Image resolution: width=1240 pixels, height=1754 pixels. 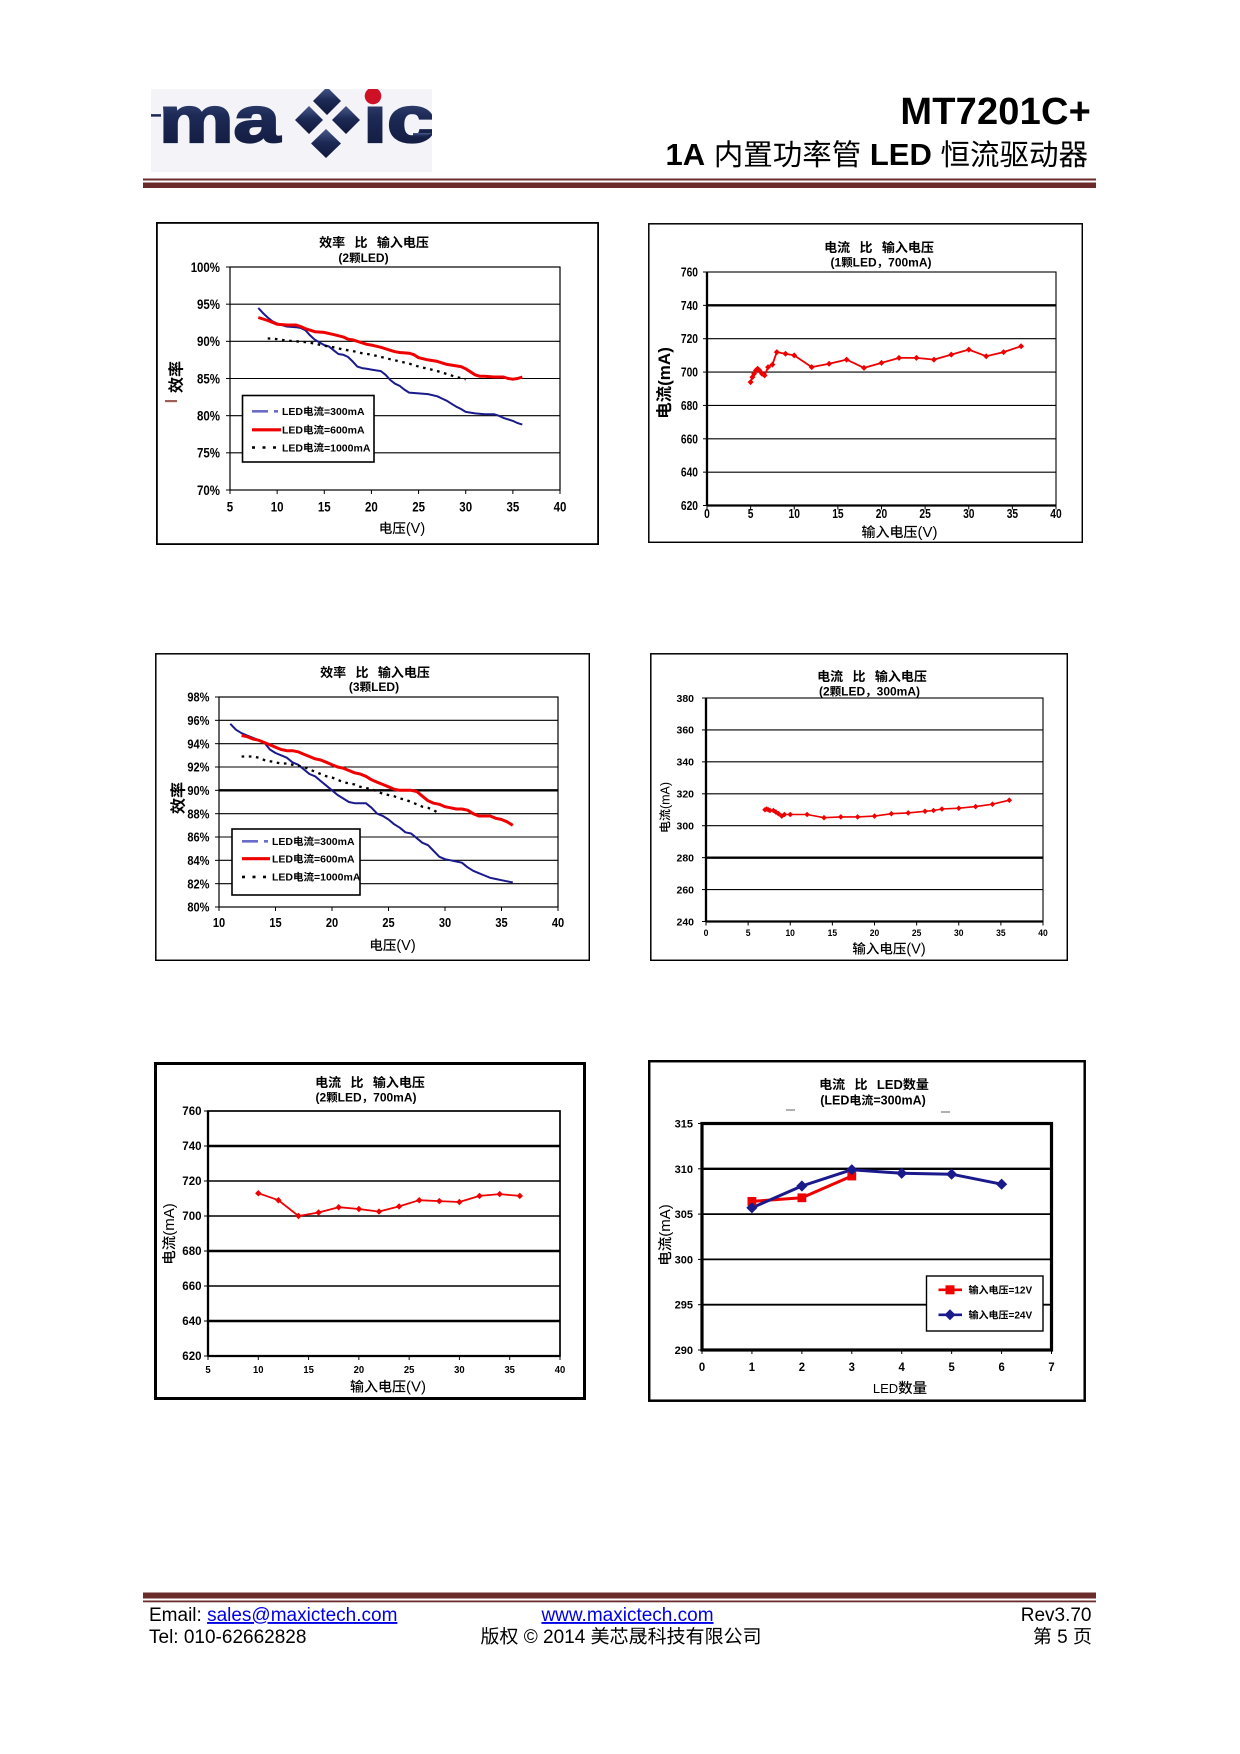 What do you see at coordinates (752, 1367) in the screenshot?
I see `svg-text: 1` at bounding box center [752, 1367].